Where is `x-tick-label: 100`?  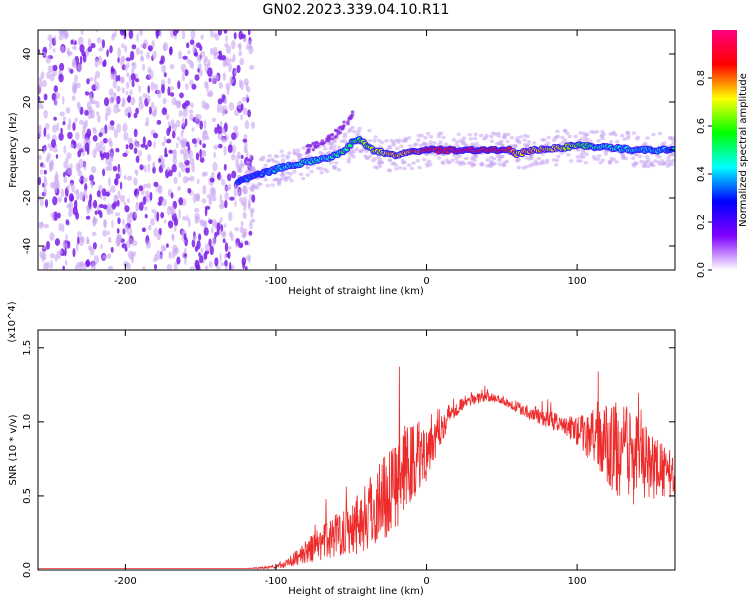 x-tick-label: 100 is located at coordinates (577, 281).